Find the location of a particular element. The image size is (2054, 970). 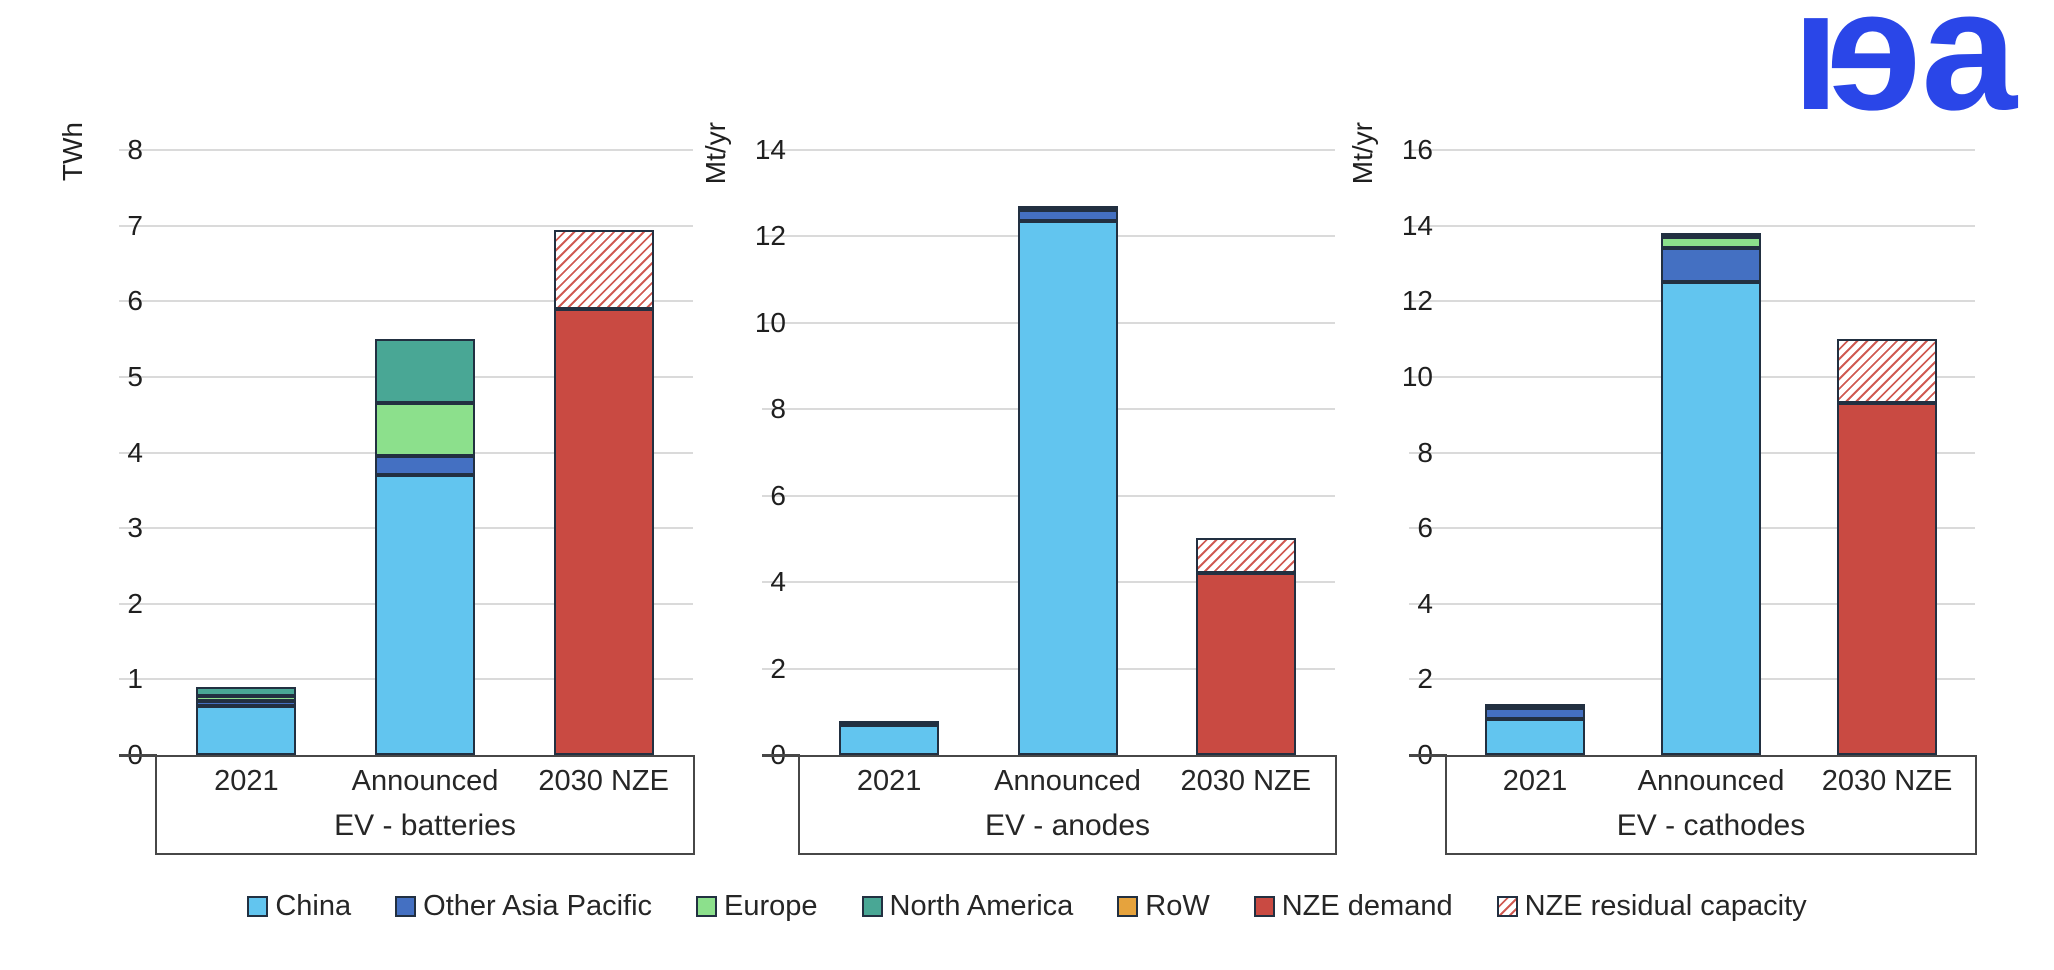

y-axis-tick-label: 7 is located at coordinates (135, 225).